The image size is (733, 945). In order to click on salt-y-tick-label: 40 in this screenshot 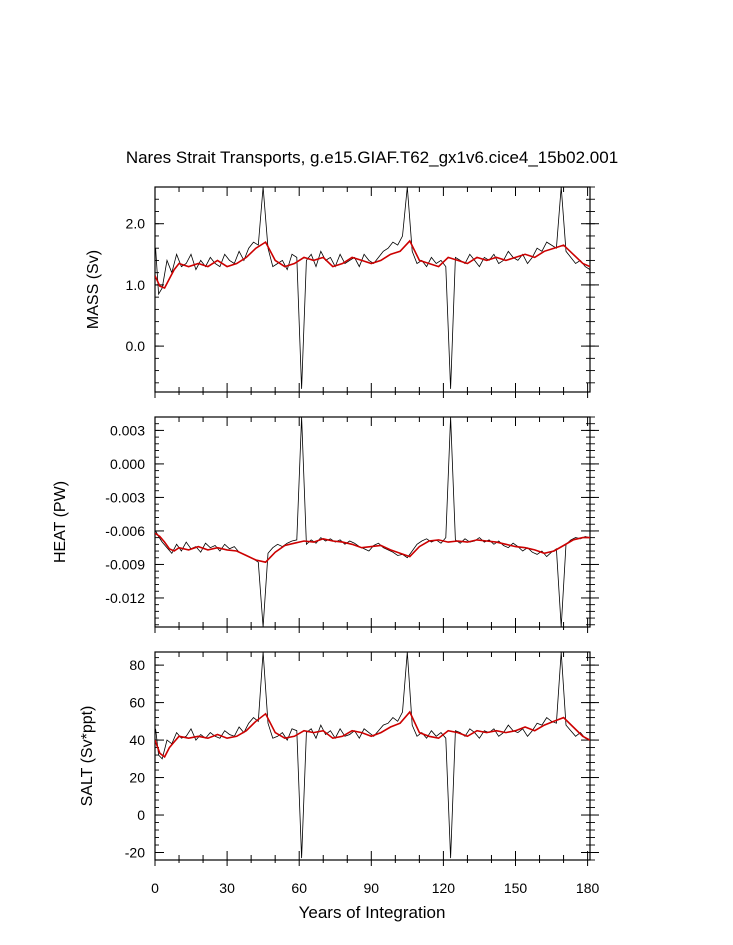, I will do `click(137, 740)`.